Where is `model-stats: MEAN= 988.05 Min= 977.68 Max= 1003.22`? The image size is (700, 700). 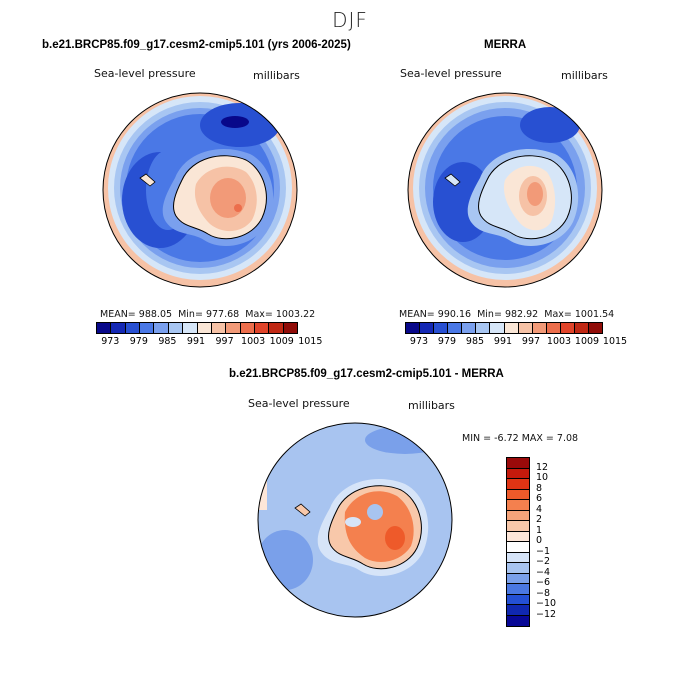 model-stats: MEAN= 988.05 Min= 977.68 Max= 1003.22 is located at coordinates (208, 314).